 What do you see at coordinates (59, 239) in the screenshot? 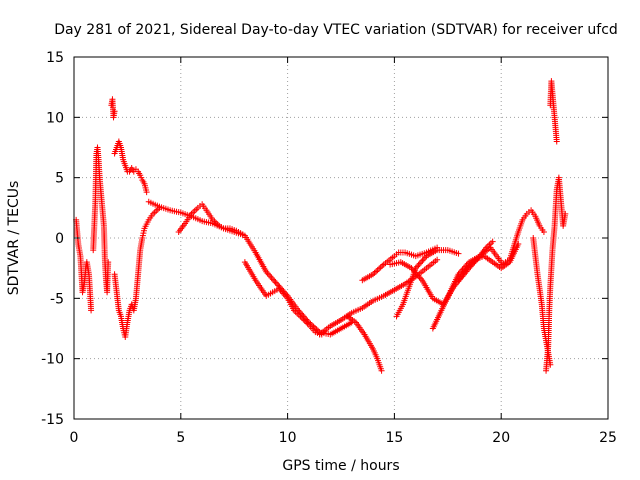
I see `y-tick-label: 0` at bounding box center [59, 239].